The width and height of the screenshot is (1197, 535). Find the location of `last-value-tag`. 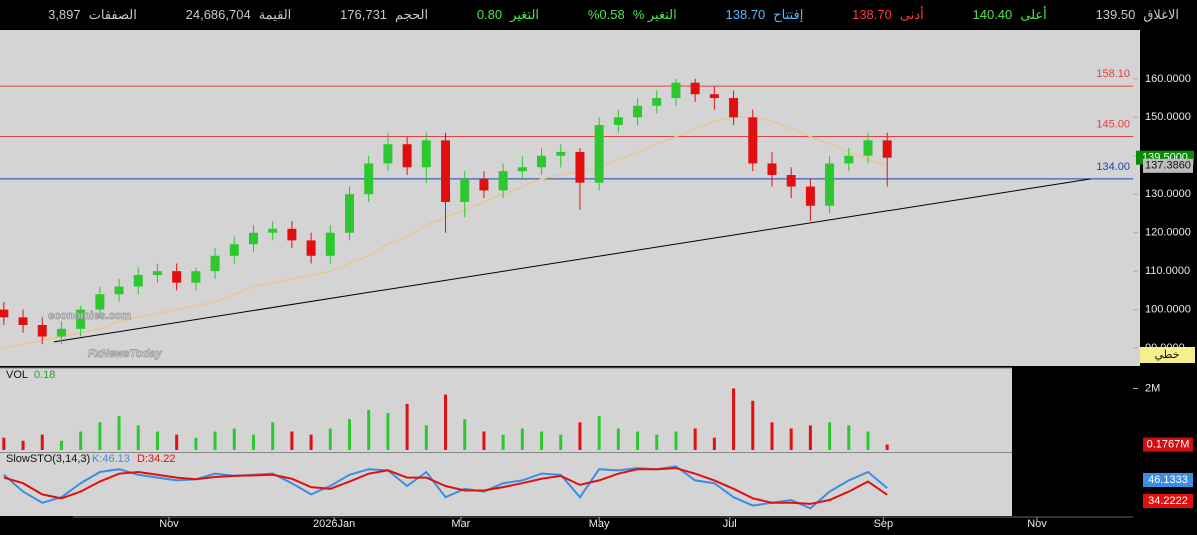

last-value-tag is located at coordinates (1168, 480).